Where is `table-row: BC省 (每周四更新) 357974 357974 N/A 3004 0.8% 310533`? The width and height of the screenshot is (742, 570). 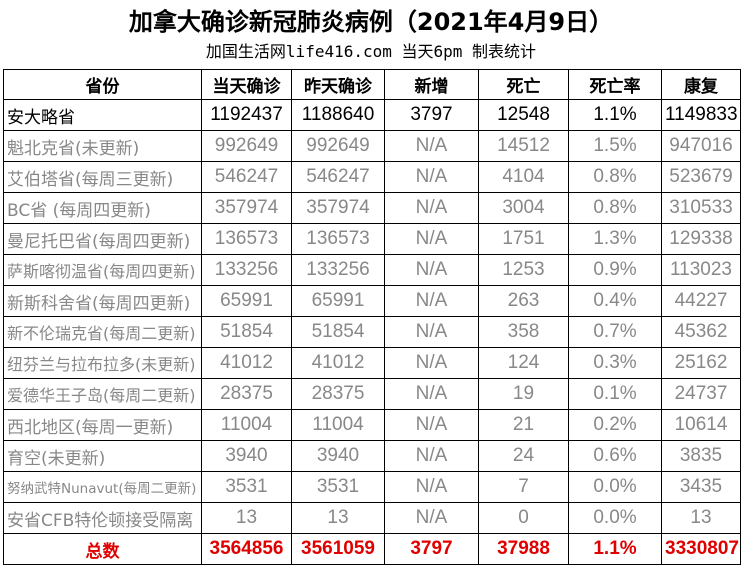
table-row: BC省 (每周四更新) 357974 357974 N/A 3004 0.8% 310533 is located at coordinates (372, 208).